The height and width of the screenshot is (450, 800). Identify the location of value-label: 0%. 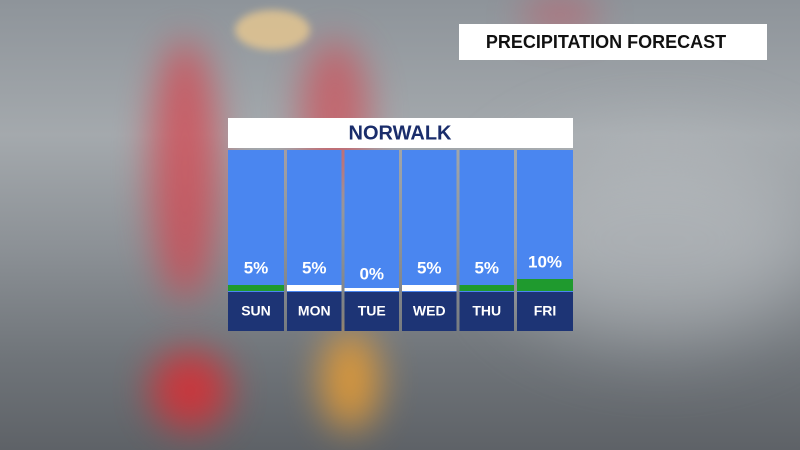
(371, 273).